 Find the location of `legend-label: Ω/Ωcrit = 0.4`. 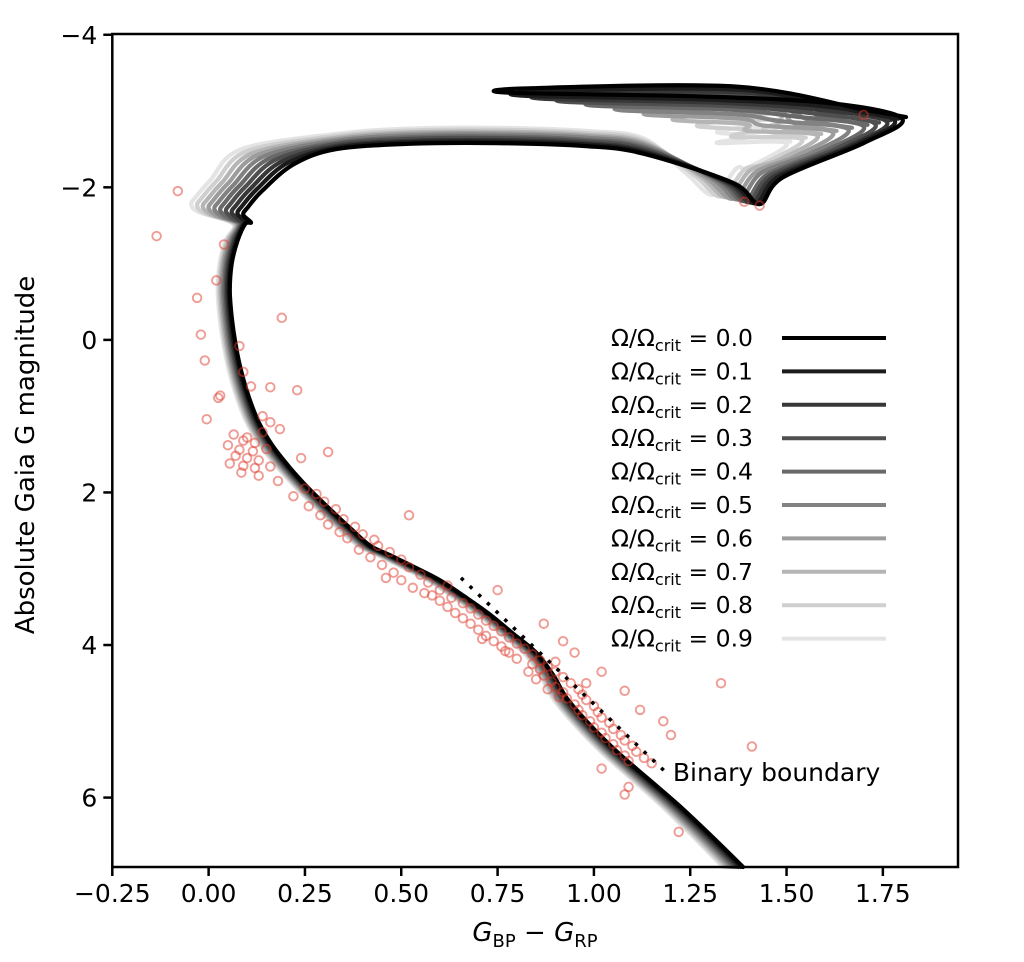

legend-label: Ω/Ωcrit = 0.4 is located at coordinates (682, 473).